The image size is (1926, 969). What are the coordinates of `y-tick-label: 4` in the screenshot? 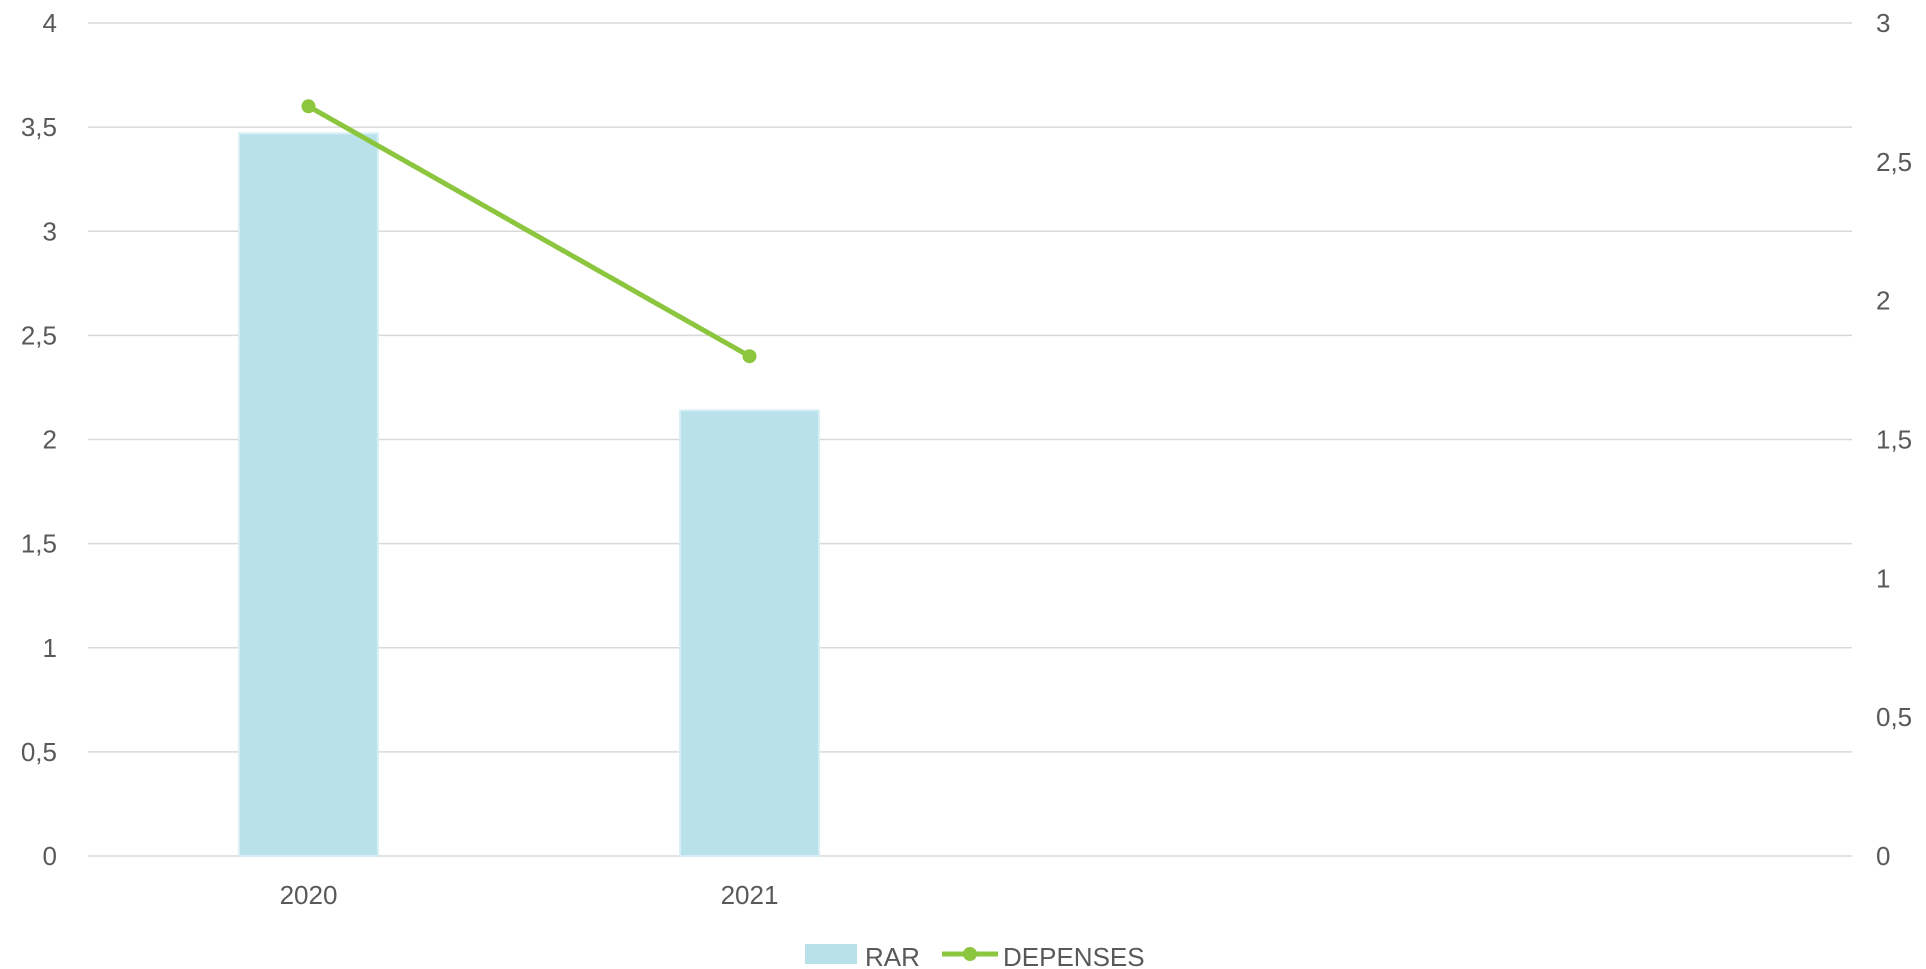 It's located at (50, 23).